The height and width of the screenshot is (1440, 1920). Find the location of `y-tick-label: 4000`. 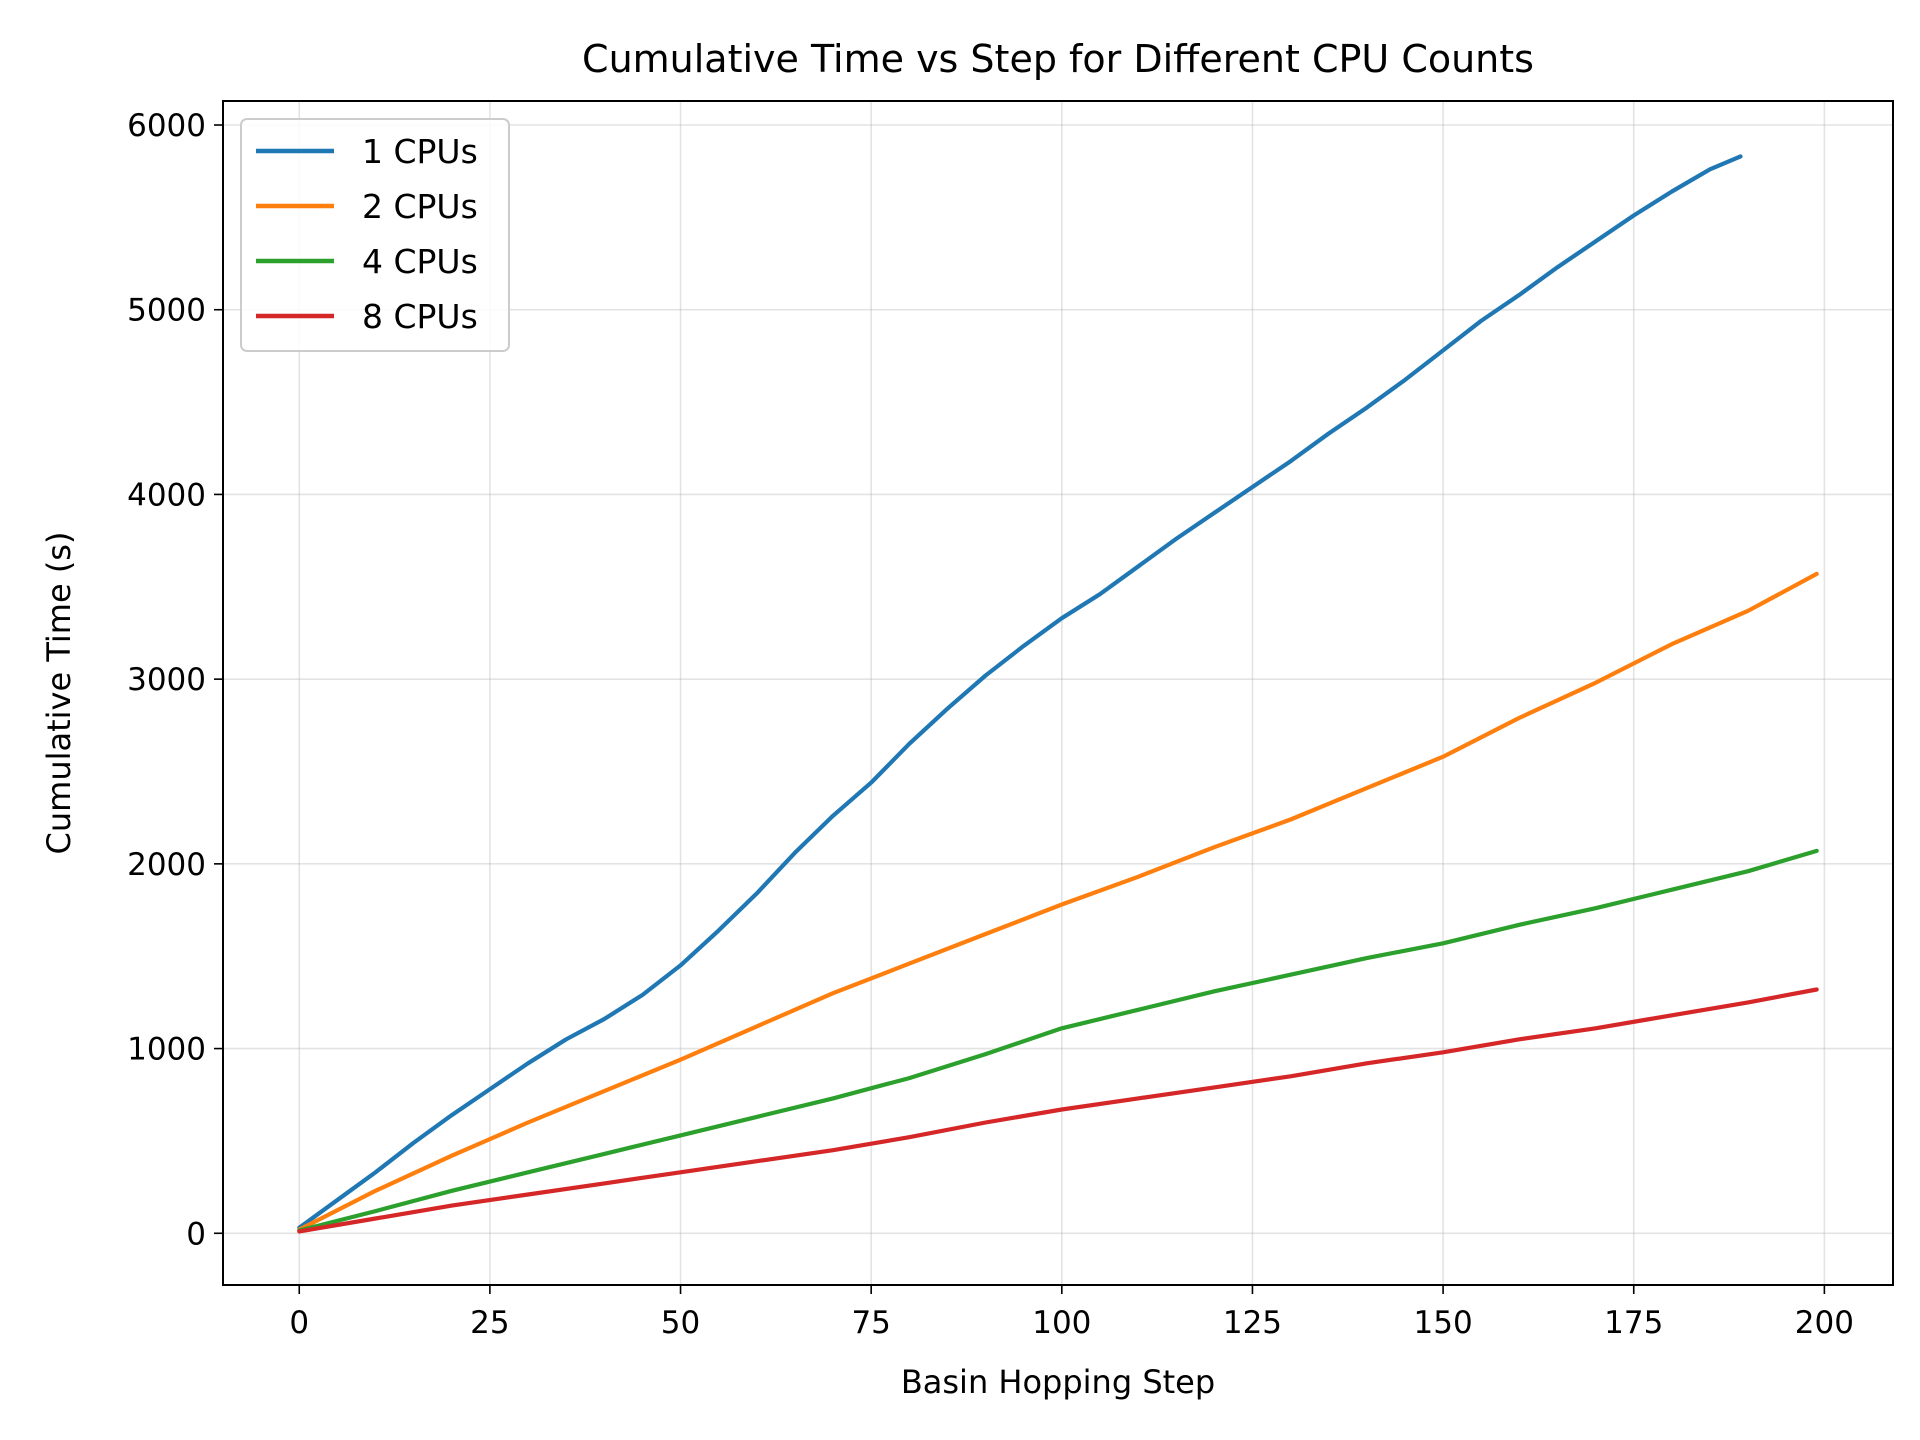

y-tick-label: 4000 is located at coordinates (166, 495).